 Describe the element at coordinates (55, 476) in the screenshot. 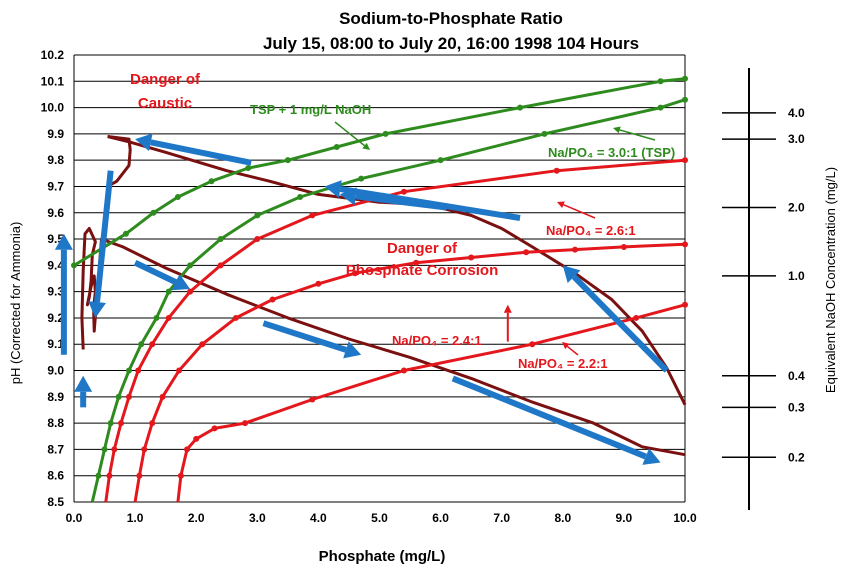

I see `y-tick-label: 8.6` at that location.